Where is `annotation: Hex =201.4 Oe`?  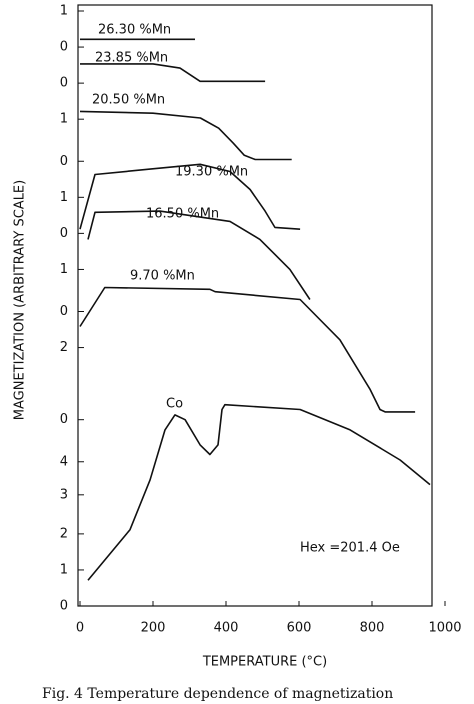 annotation: Hex =201.4 Oe is located at coordinates (350, 548).